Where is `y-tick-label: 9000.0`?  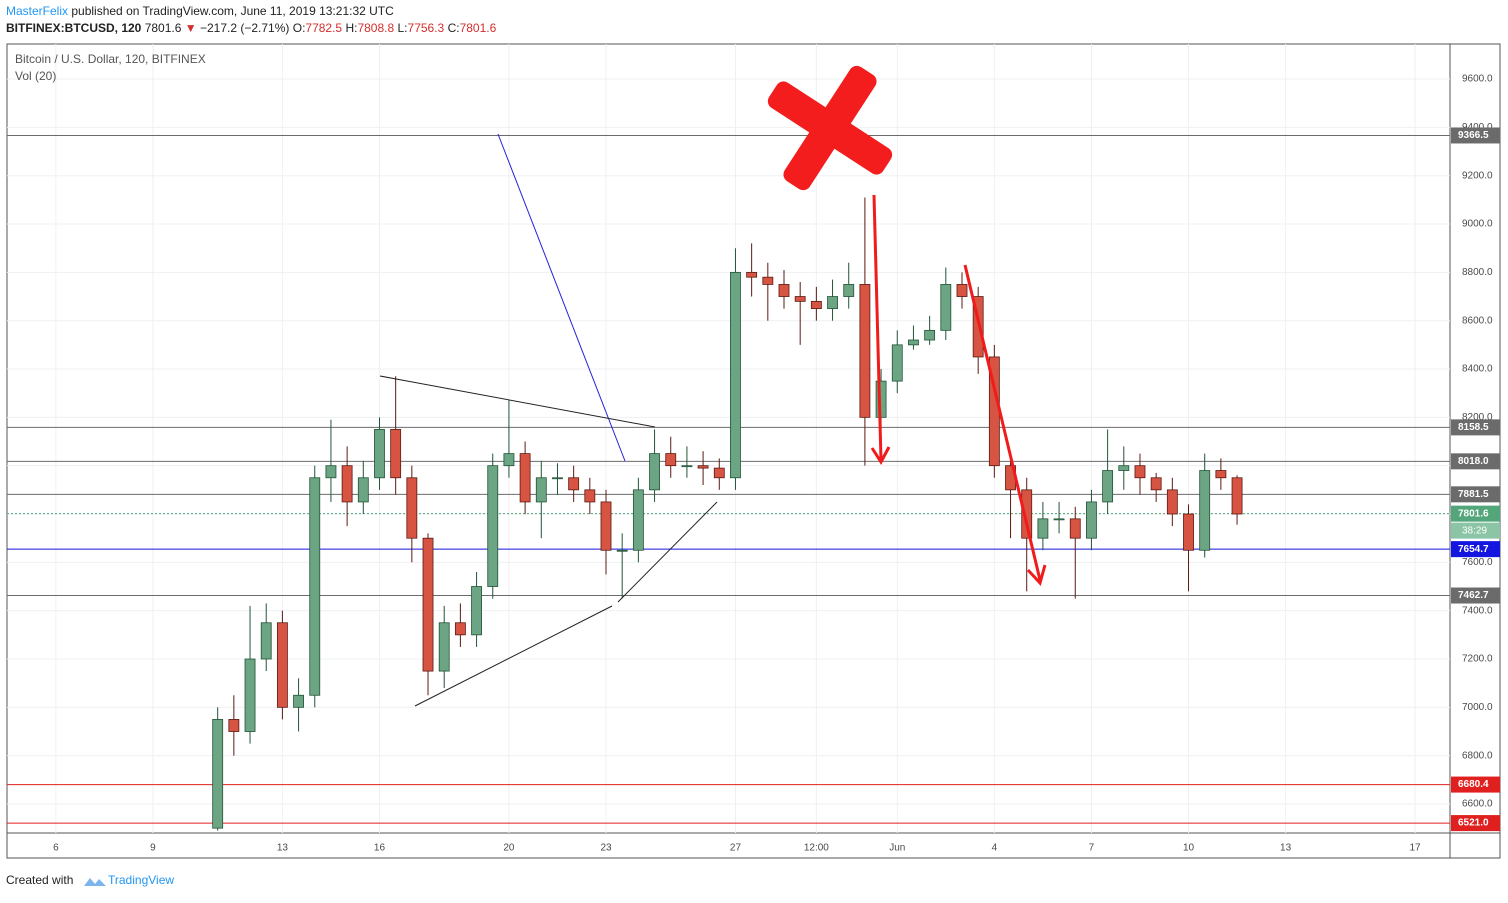 y-tick-label: 9000.0 is located at coordinates (1477, 224).